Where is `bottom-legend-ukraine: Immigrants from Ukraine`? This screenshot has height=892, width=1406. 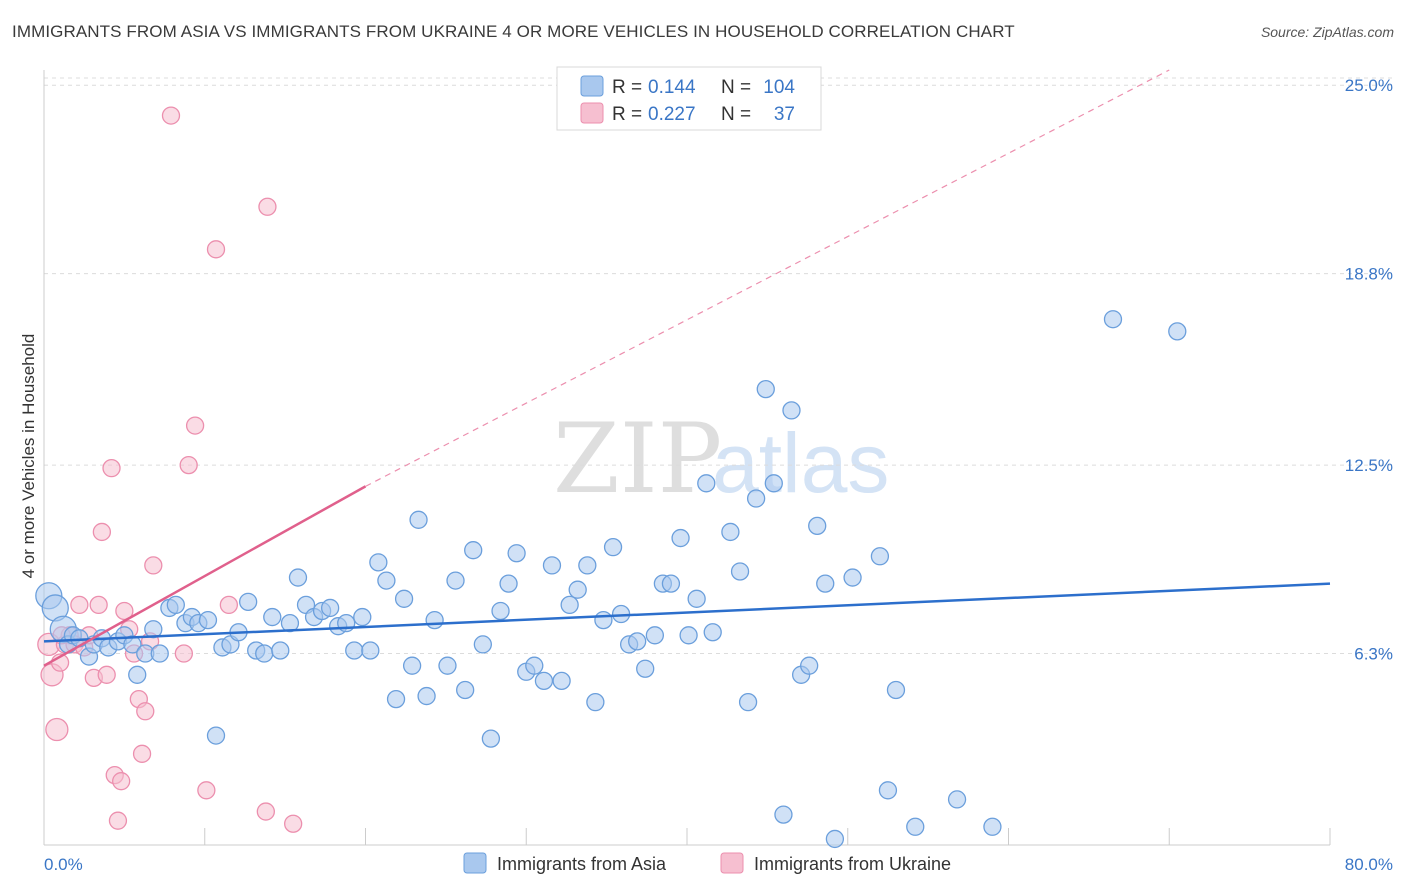
bottom-legend-ukraine: Immigrants from Ukraine is located at coordinates (852, 864).